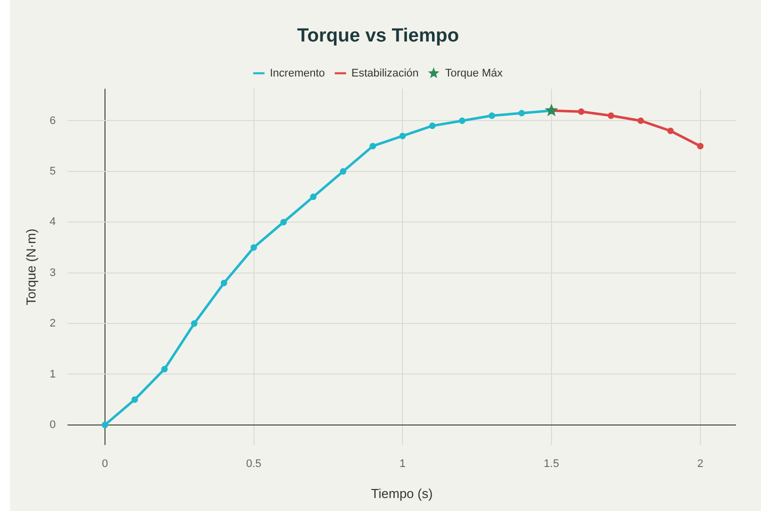 Image resolution: width=761 pixels, height=511 pixels. Describe the element at coordinates (402, 493) in the screenshot. I see `x-axis-title: Tiempo (s)` at that location.